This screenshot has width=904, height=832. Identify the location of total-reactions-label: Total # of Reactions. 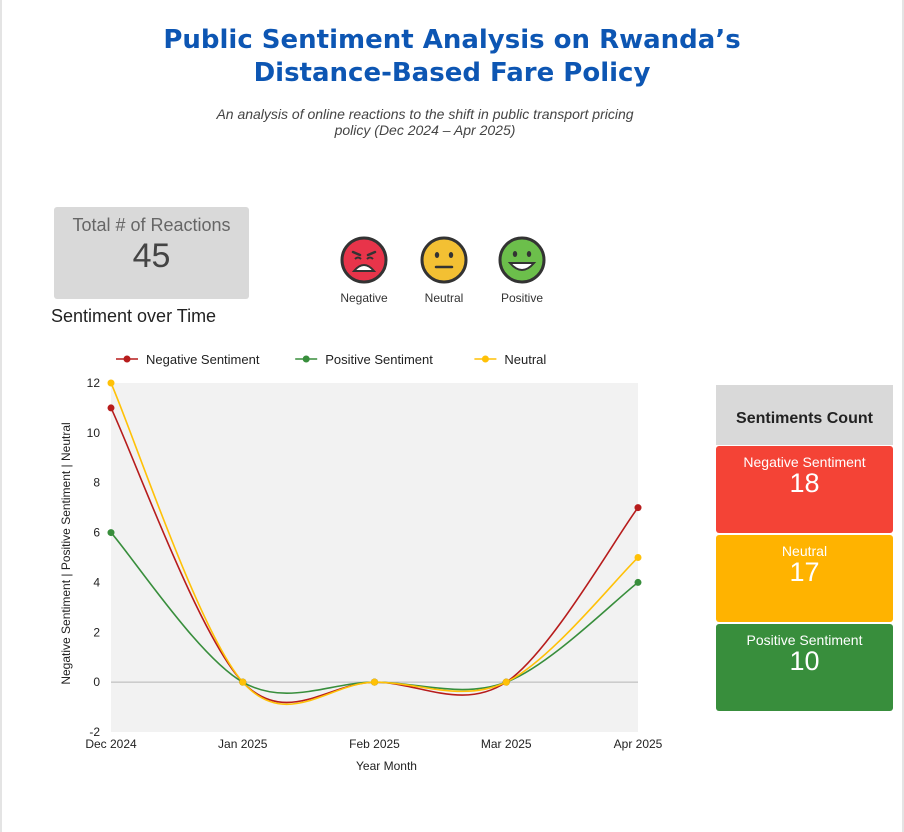
(151, 225).